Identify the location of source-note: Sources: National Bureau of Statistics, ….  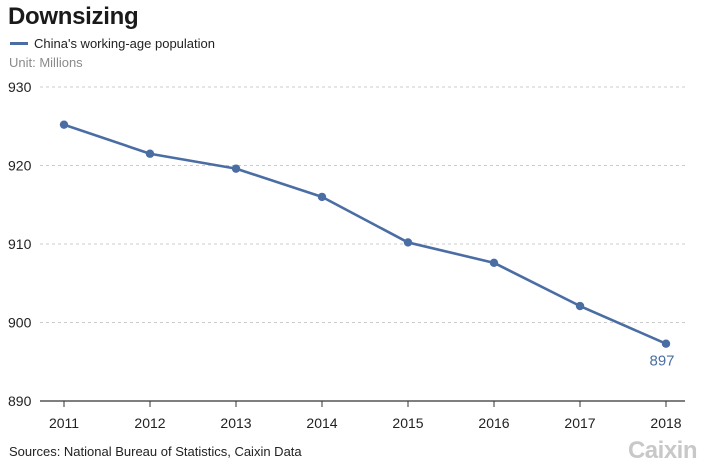
(155, 451).